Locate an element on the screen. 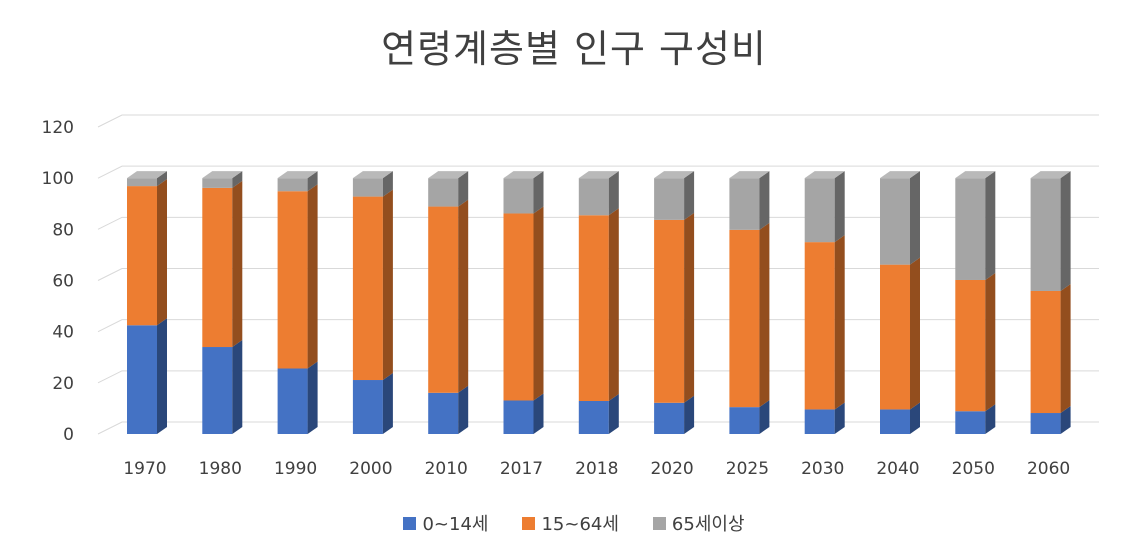 The height and width of the screenshot is (560, 1148). bar-stack-2018 is located at coordinates (598, 302).